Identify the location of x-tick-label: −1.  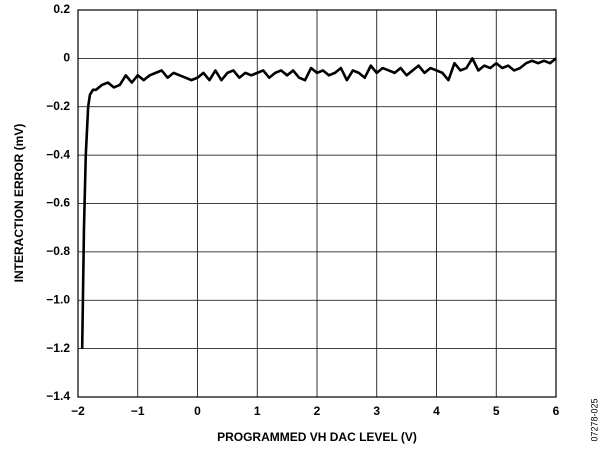
(138, 411).